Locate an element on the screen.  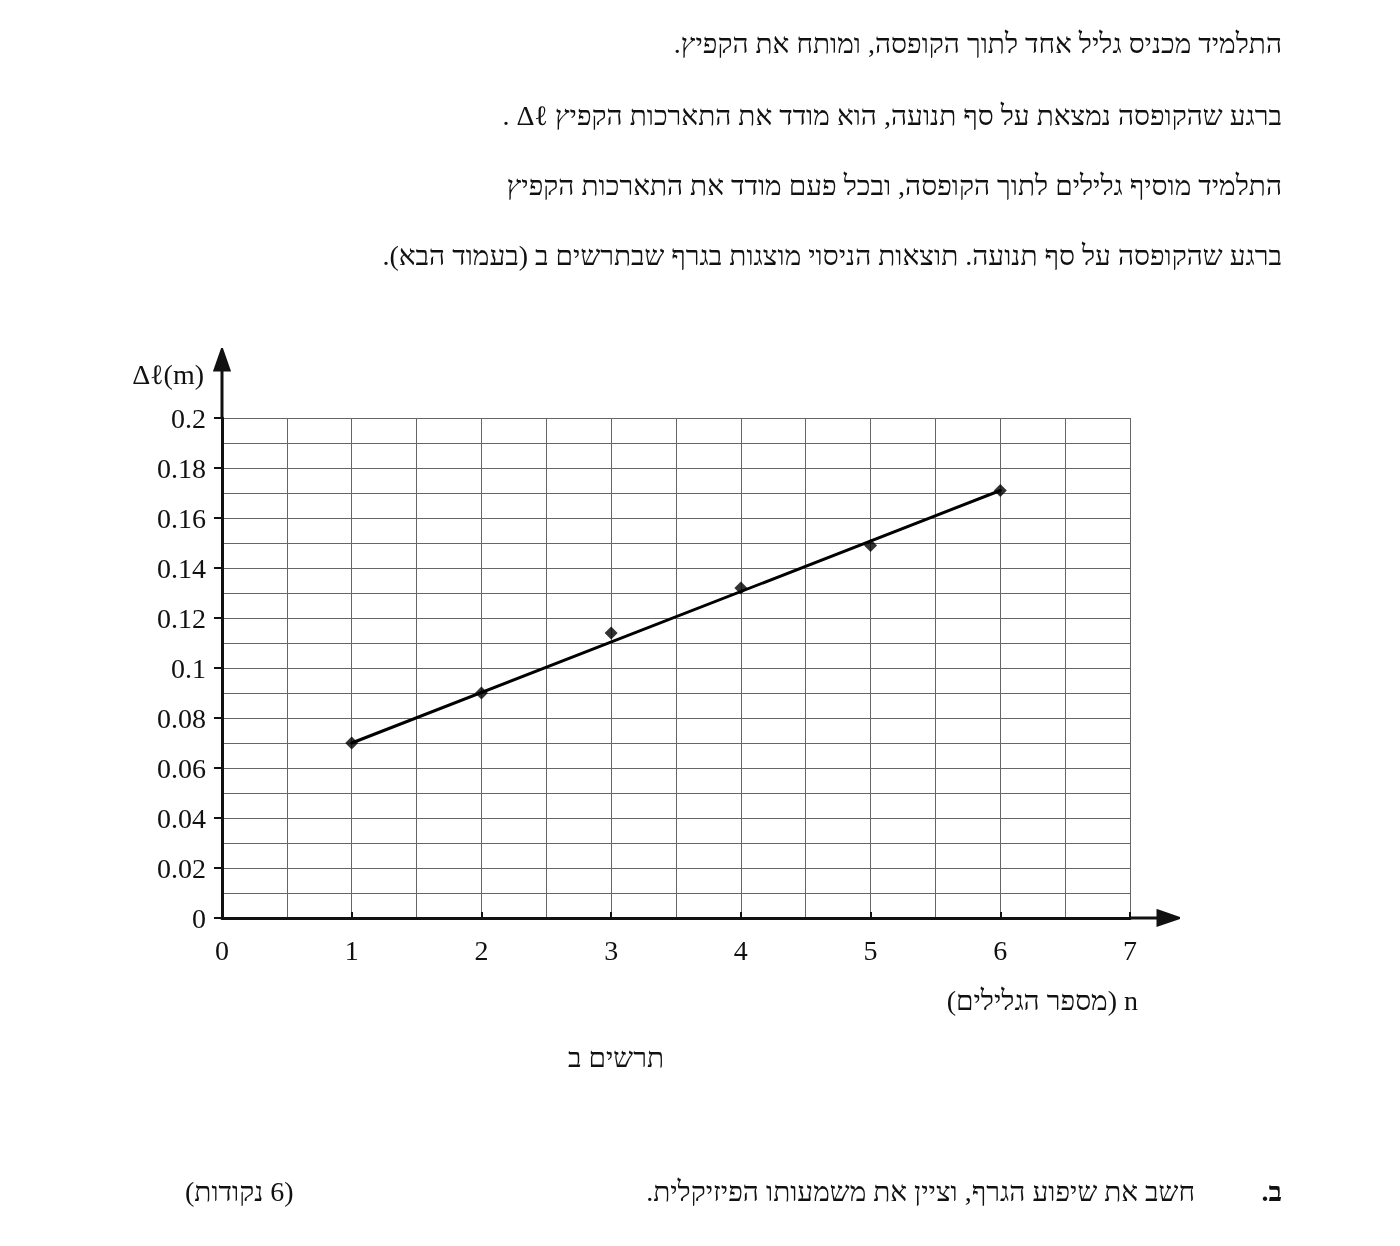
y-tick-label: 0.08 is located at coordinates (181, 718).